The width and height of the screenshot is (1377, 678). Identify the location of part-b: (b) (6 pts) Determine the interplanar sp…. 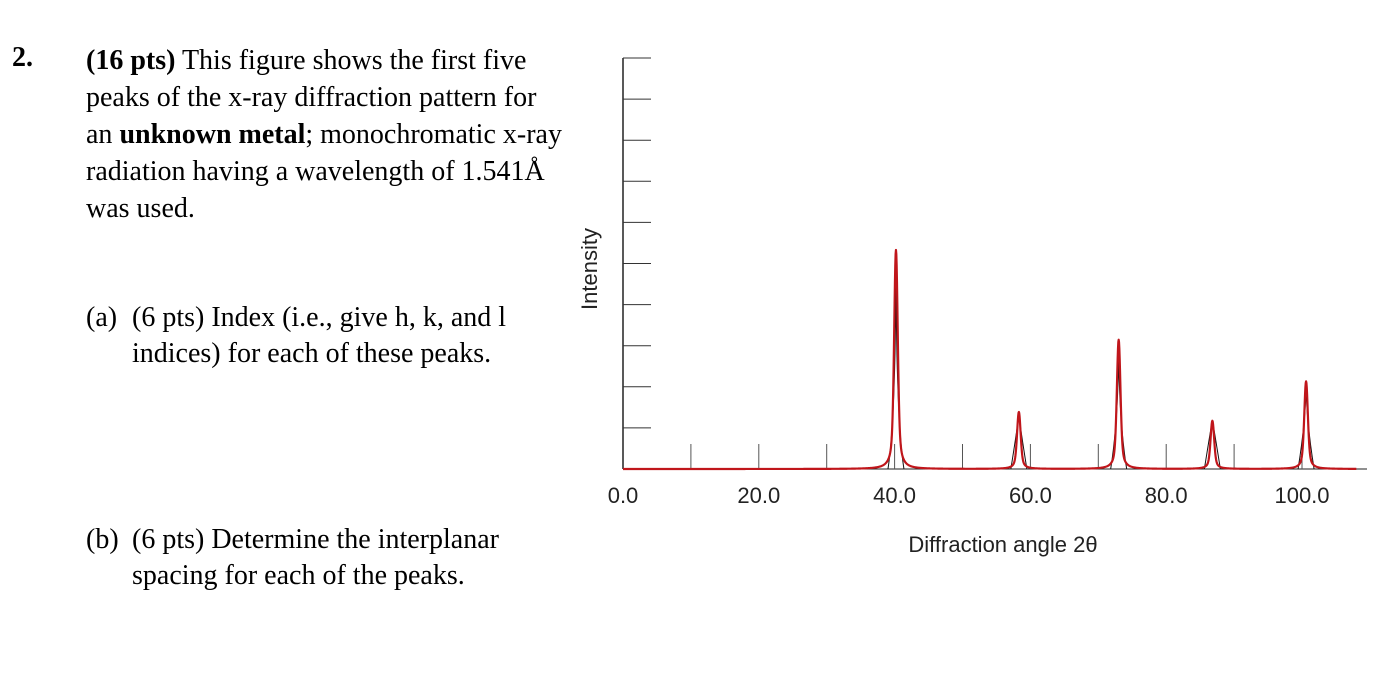
(331, 559).